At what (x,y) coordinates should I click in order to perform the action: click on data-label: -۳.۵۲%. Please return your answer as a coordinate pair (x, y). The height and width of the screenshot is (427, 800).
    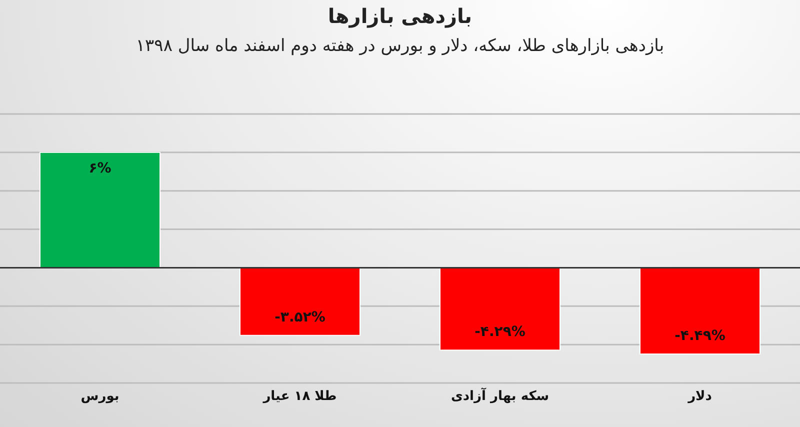
    Looking at the image, I should click on (300, 317).